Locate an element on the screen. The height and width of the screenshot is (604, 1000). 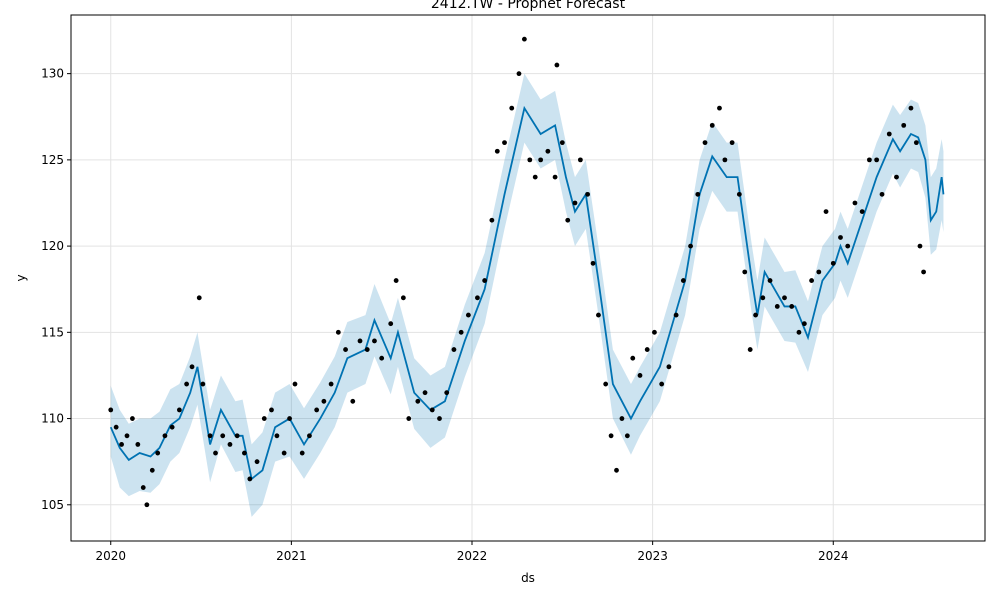
y-tick-label: 110 is located at coordinates (52, 419).